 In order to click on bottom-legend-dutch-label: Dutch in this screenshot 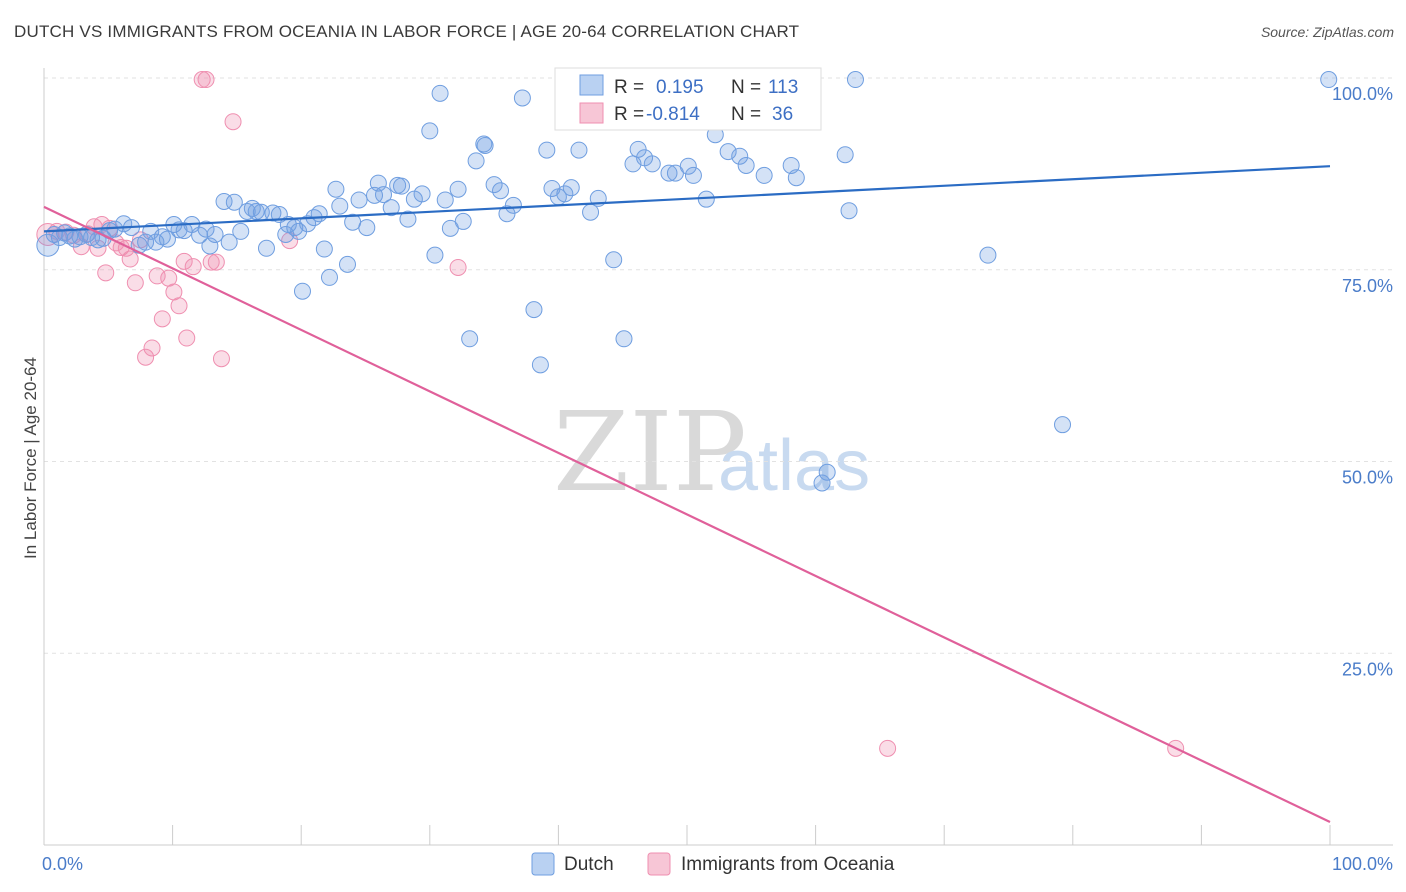, I will do `click(589, 864)`.